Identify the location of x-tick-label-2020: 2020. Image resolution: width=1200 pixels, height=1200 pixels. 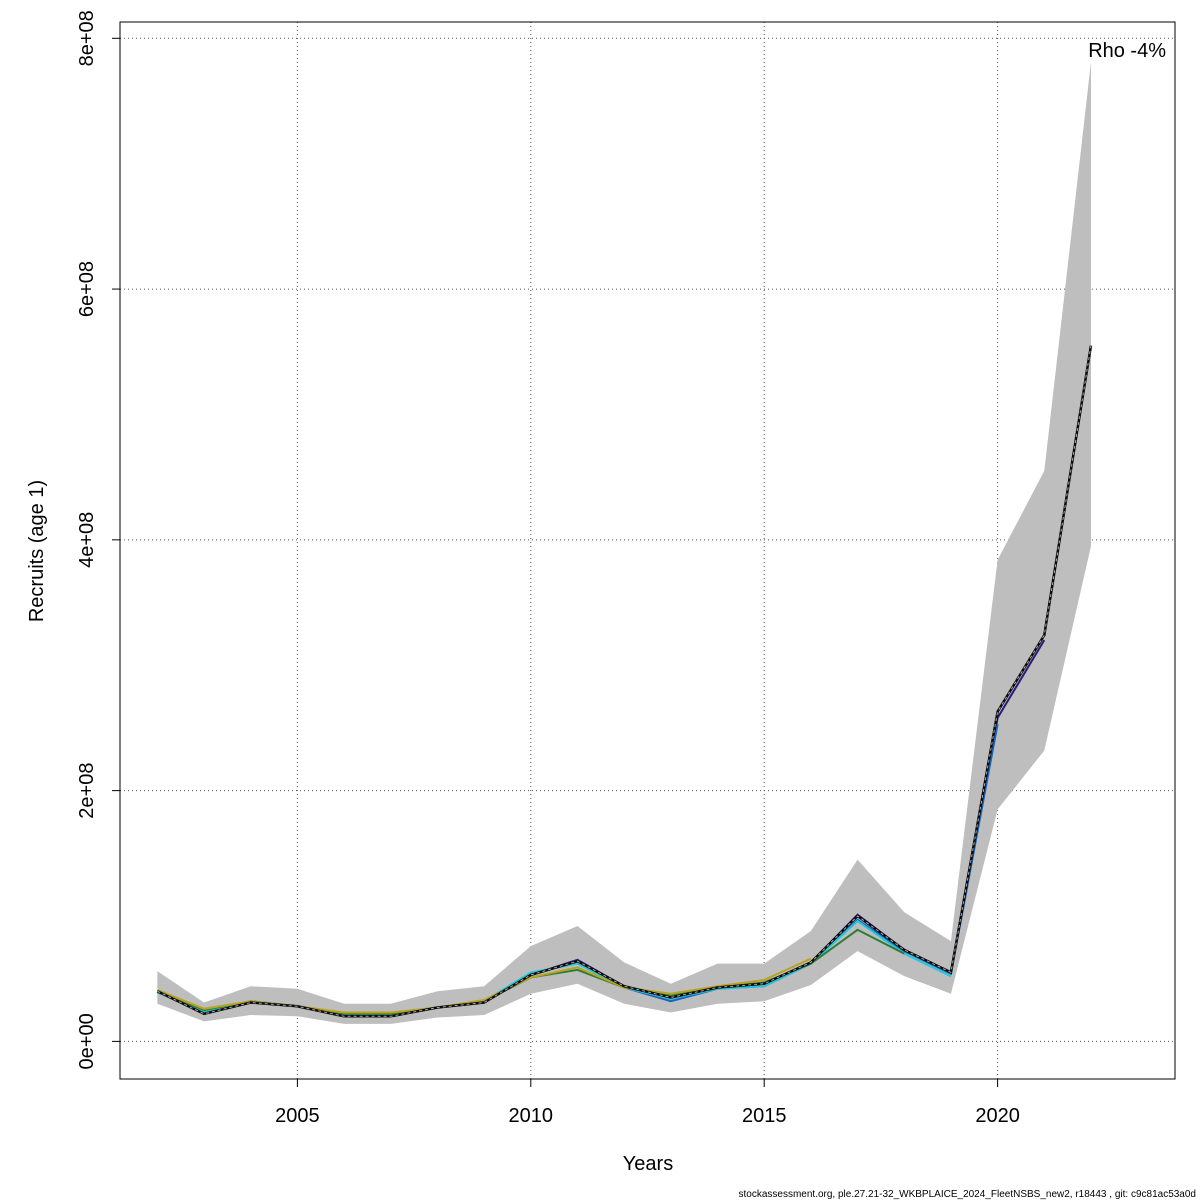
(997, 1116).